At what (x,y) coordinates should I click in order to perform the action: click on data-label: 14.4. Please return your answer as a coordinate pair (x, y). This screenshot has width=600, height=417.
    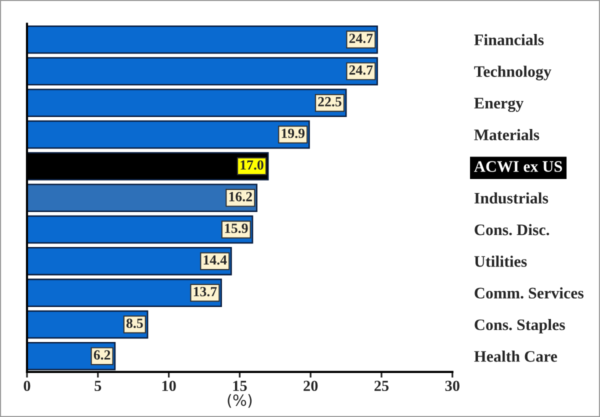
    Looking at the image, I should click on (215, 260).